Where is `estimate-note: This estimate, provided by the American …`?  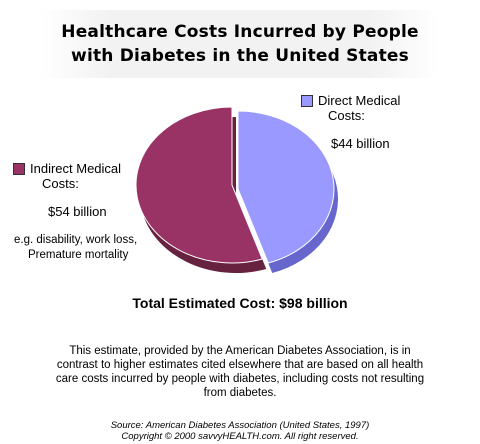
estimate-note: This estimate, provided by the American … is located at coordinates (240, 372).